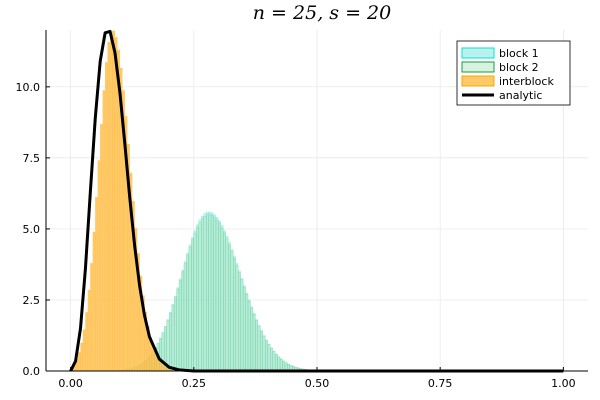 This screenshot has width=600, height=400. Describe the element at coordinates (28, 87) in the screenshot. I see `y-tick-label: 10.0` at that location.